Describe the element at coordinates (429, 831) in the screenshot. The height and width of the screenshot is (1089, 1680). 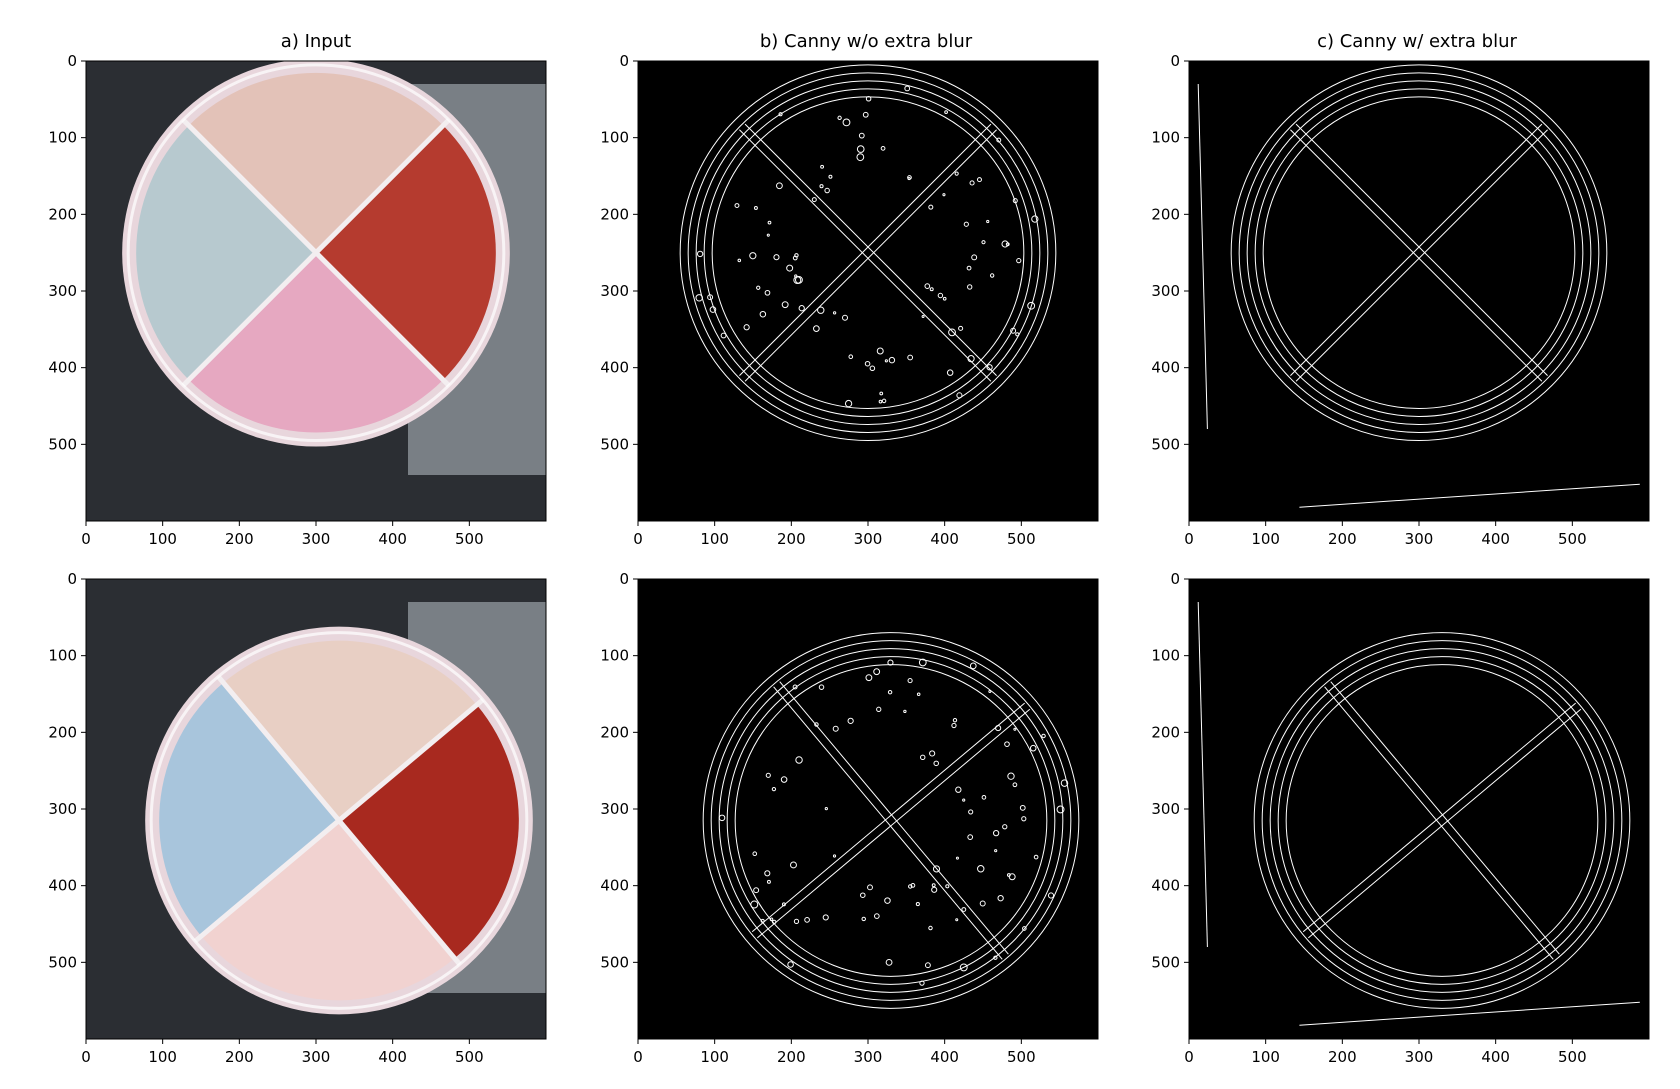
I see `plate-quadrant-dark-red` at that location.